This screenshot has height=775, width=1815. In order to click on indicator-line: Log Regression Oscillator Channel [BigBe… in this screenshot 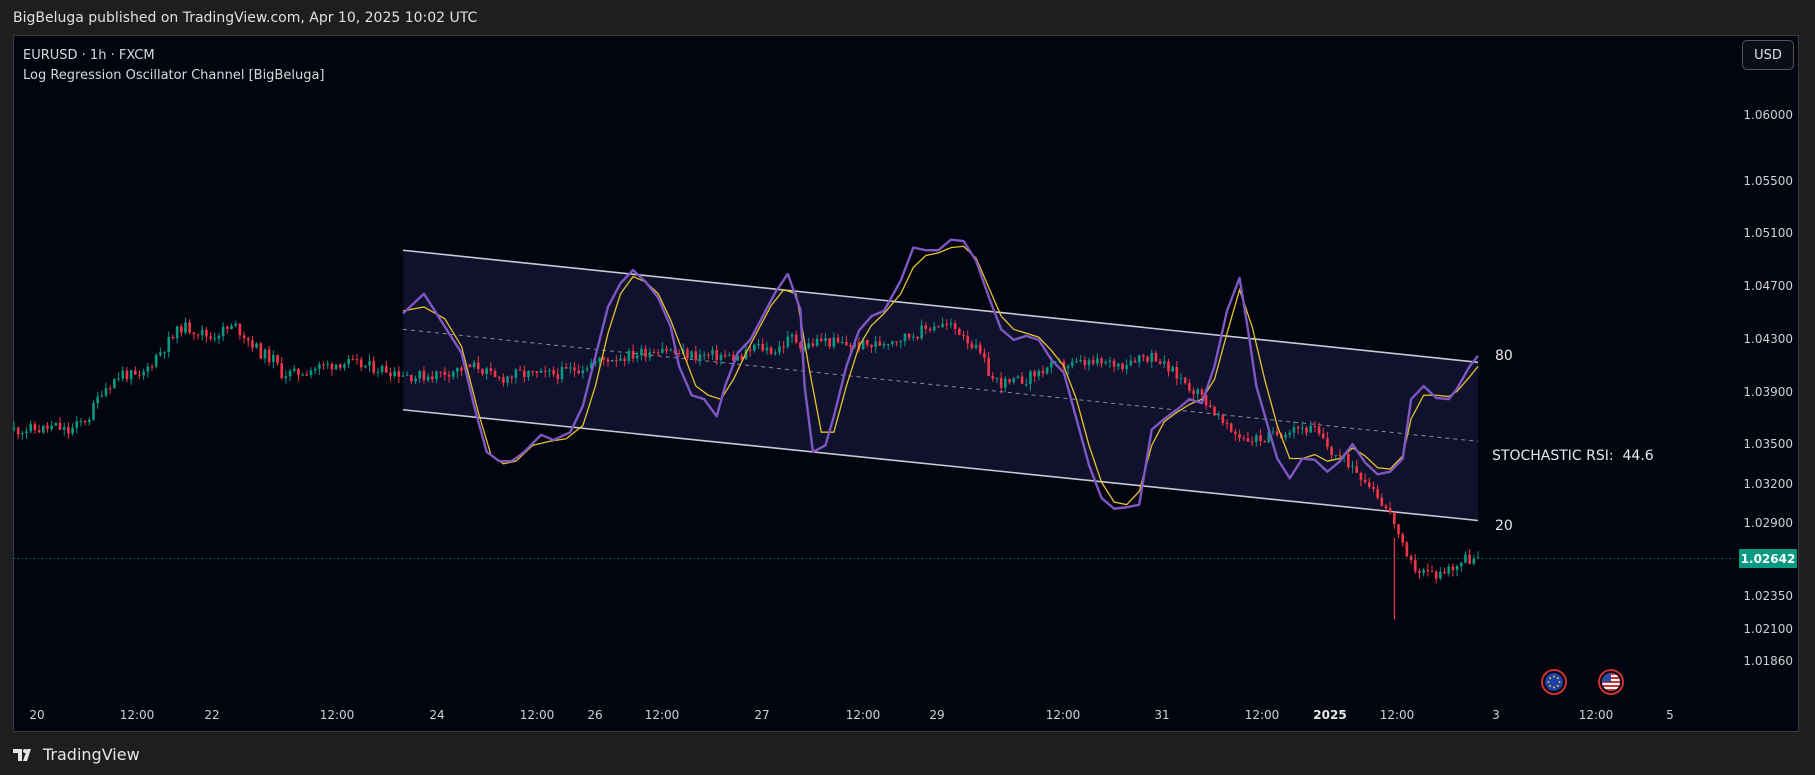, I will do `click(174, 75)`.